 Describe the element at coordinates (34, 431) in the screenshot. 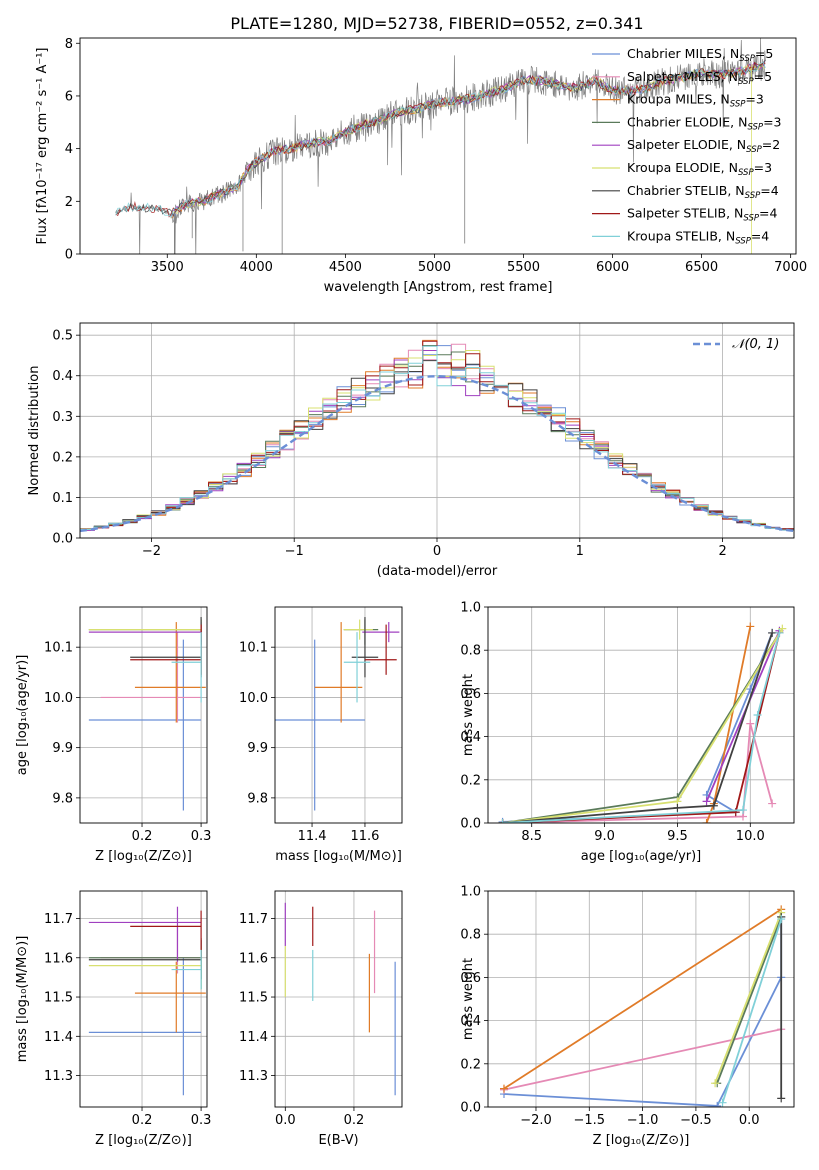

I see `y-axis-label: Normed distribution` at that location.